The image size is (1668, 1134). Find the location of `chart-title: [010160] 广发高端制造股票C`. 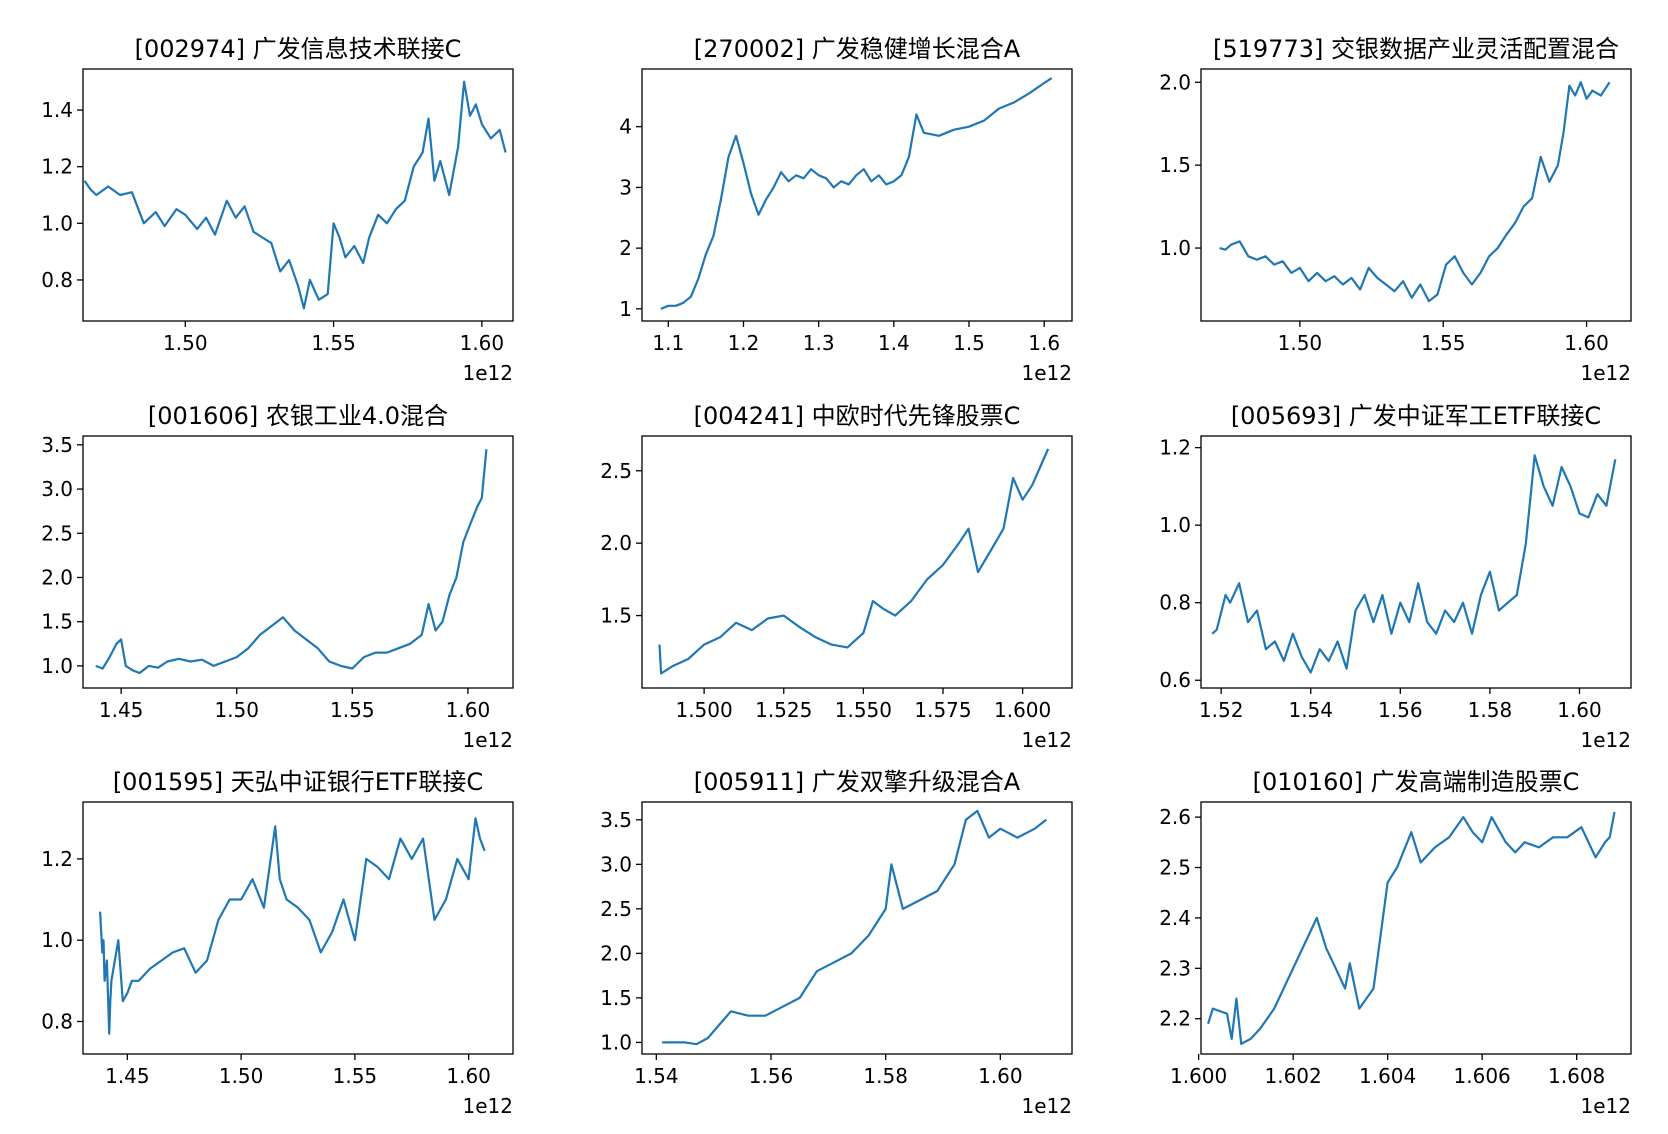

chart-title: [010160] 广发高端制造股票C is located at coordinates (1416, 782).